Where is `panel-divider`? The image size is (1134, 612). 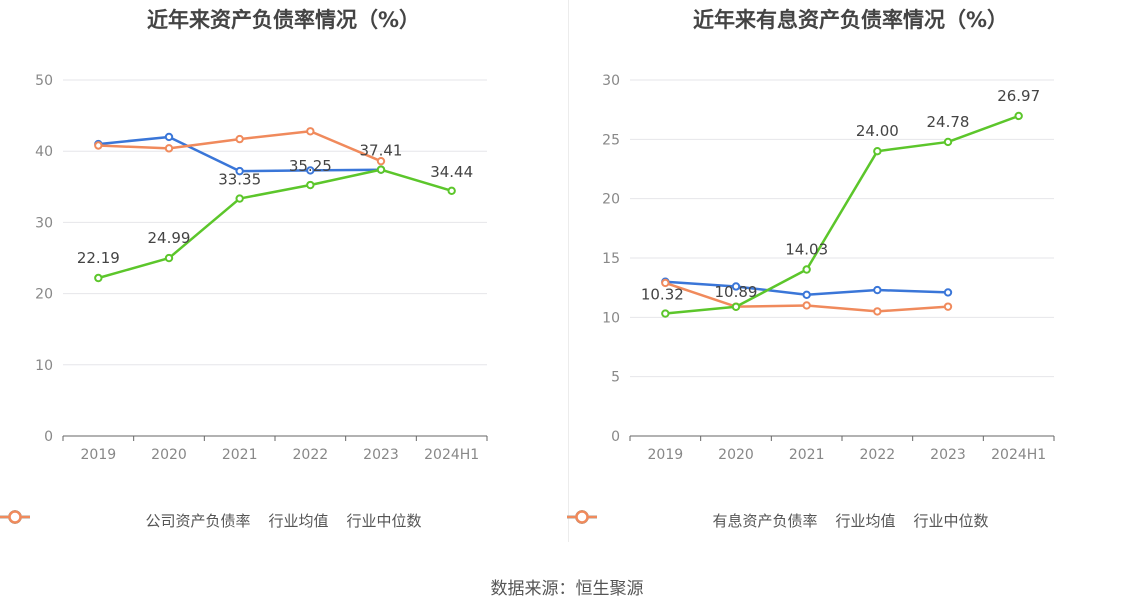
panel-divider is located at coordinates (568, 271).